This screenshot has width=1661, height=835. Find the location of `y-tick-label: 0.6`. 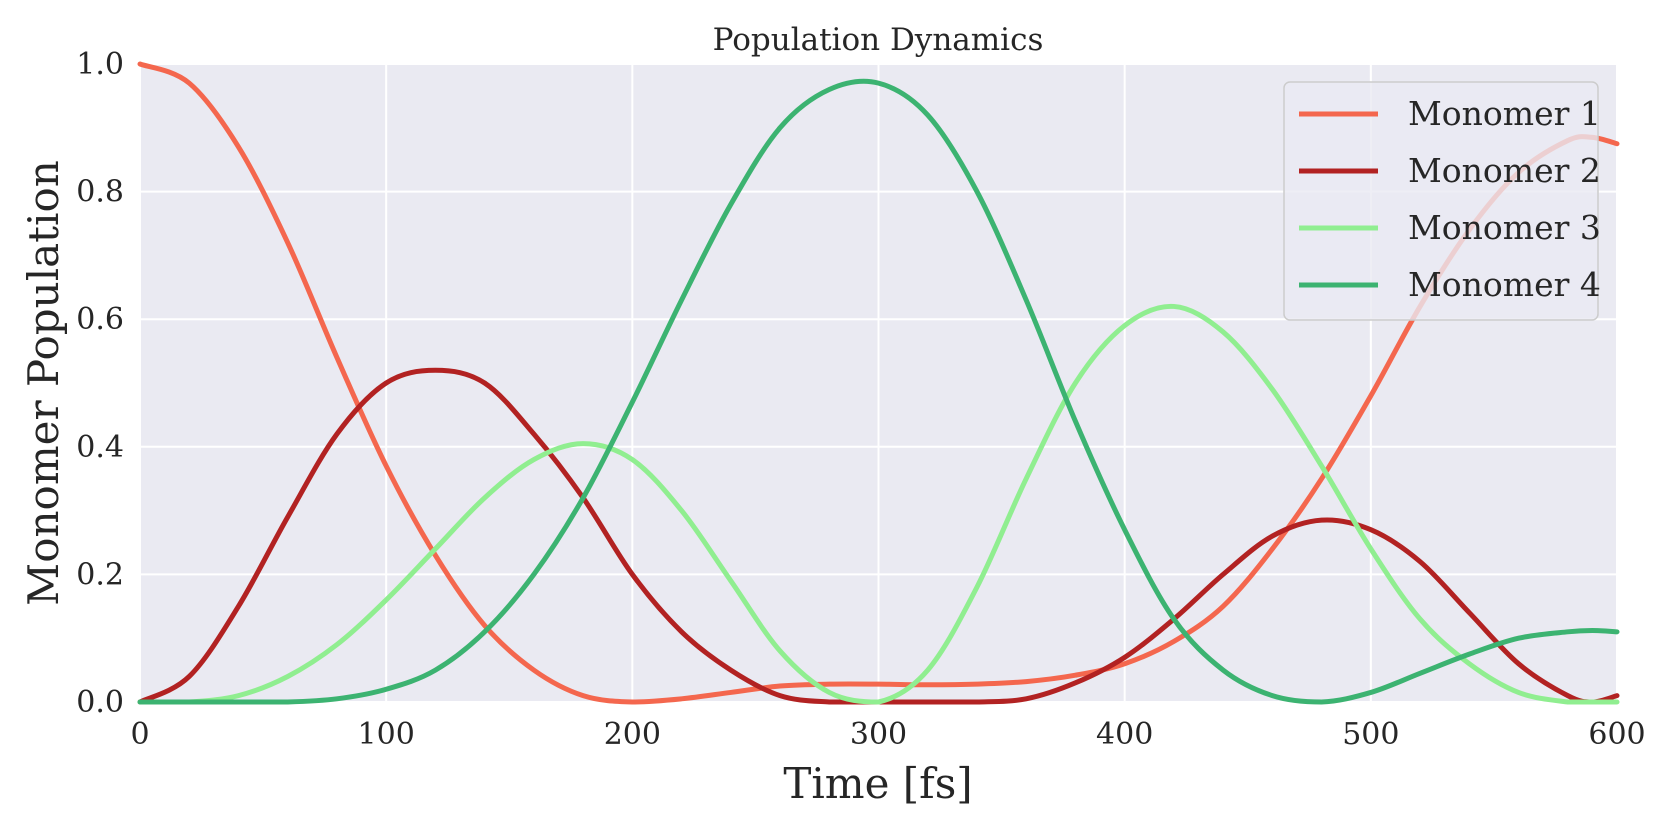

y-tick-label: 0.6 is located at coordinates (100, 319).